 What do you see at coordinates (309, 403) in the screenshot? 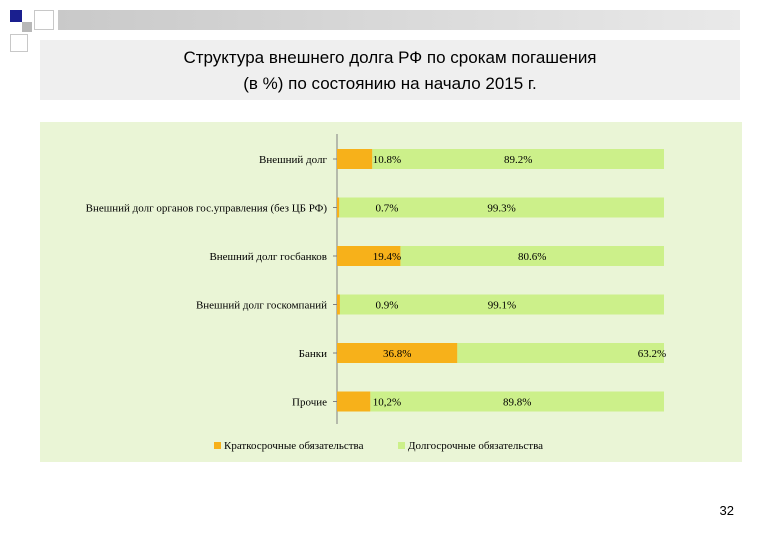
I see `category-label: Прочие` at bounding box center [309, 403].